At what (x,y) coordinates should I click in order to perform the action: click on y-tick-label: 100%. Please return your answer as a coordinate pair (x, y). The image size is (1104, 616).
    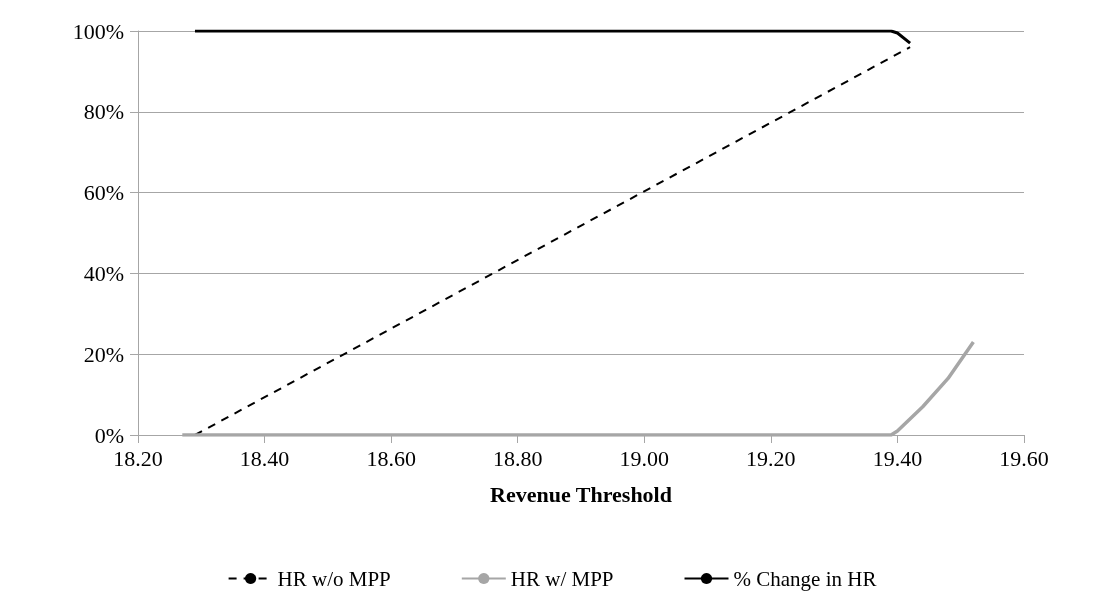
    Looking at the image, I should click on (98, 31).